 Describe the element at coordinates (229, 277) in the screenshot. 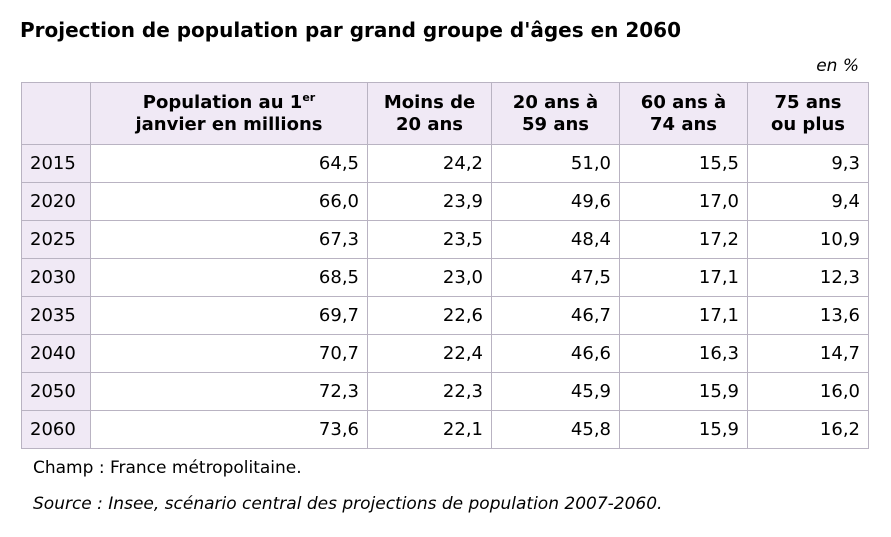

I see `value-cell: 68,5` at that location.